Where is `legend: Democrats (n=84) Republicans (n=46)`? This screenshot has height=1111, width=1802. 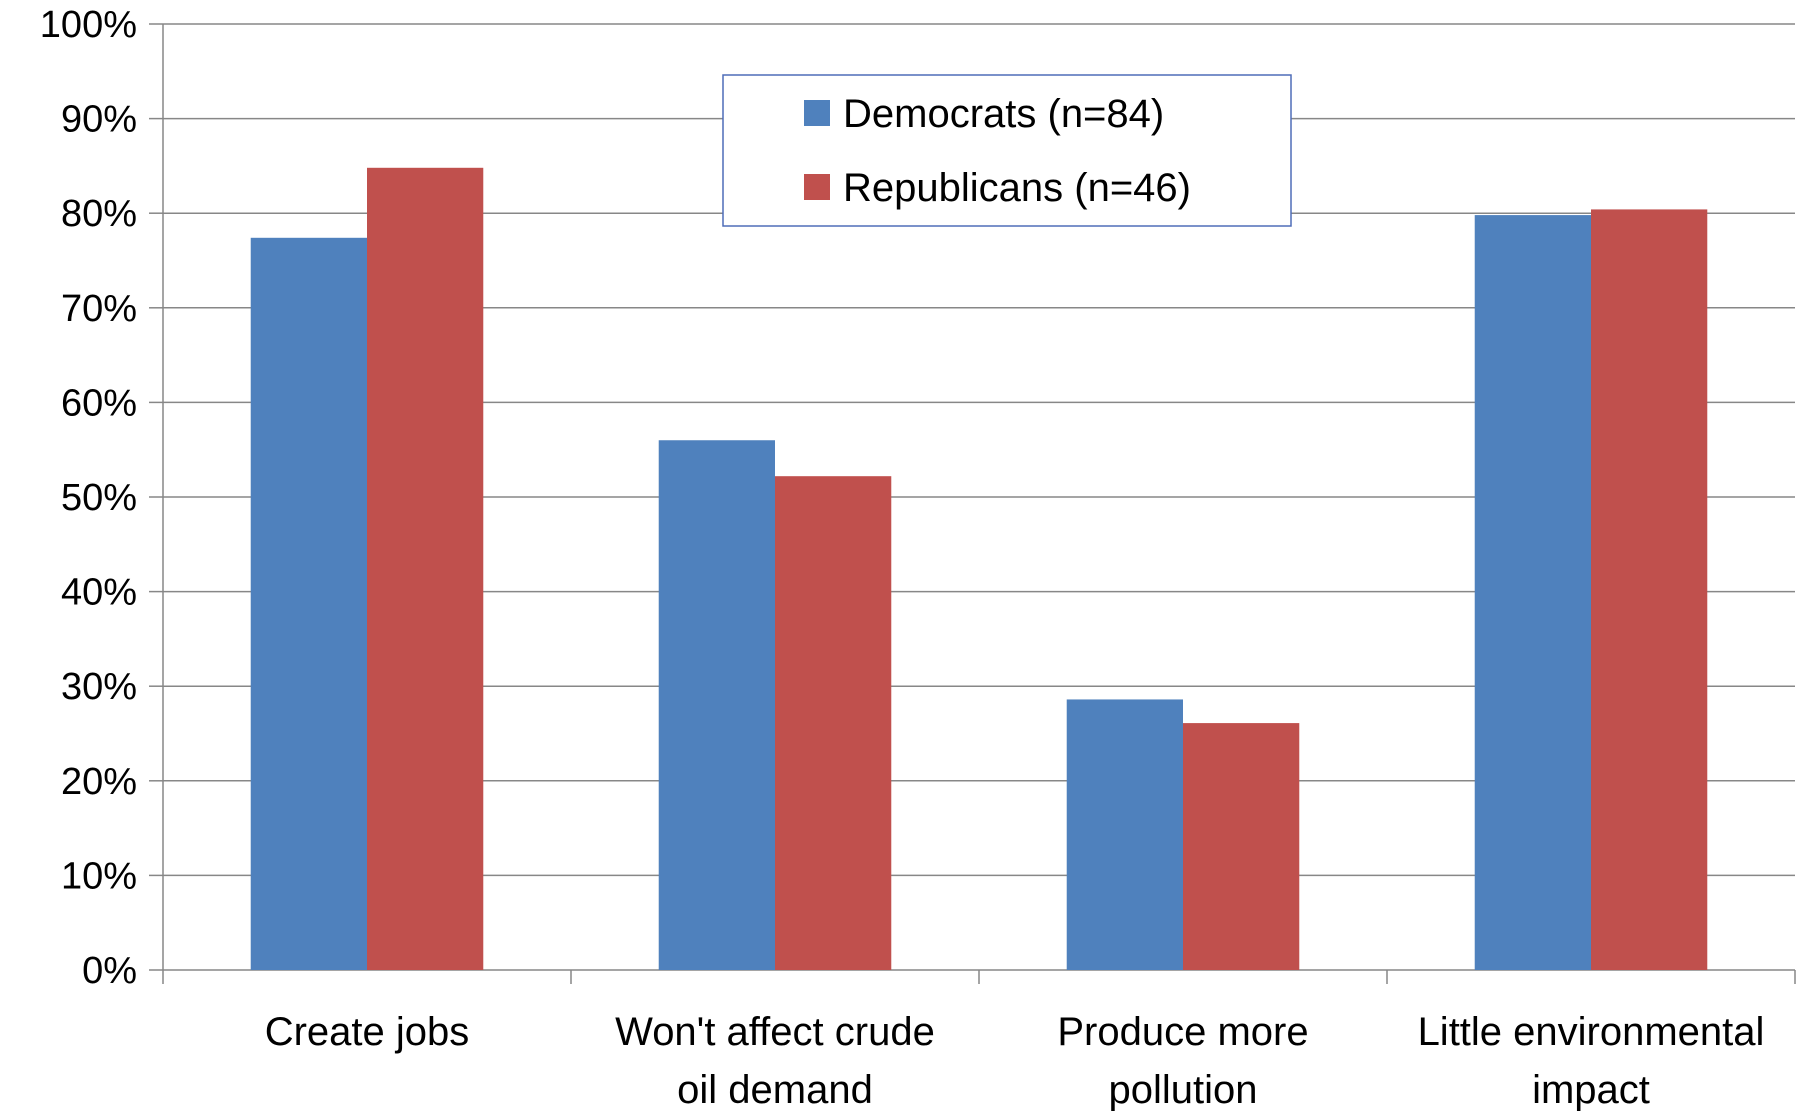
legend: Democrats (n=84) Republicans (n=46) is located at coordinates (1007, 150).